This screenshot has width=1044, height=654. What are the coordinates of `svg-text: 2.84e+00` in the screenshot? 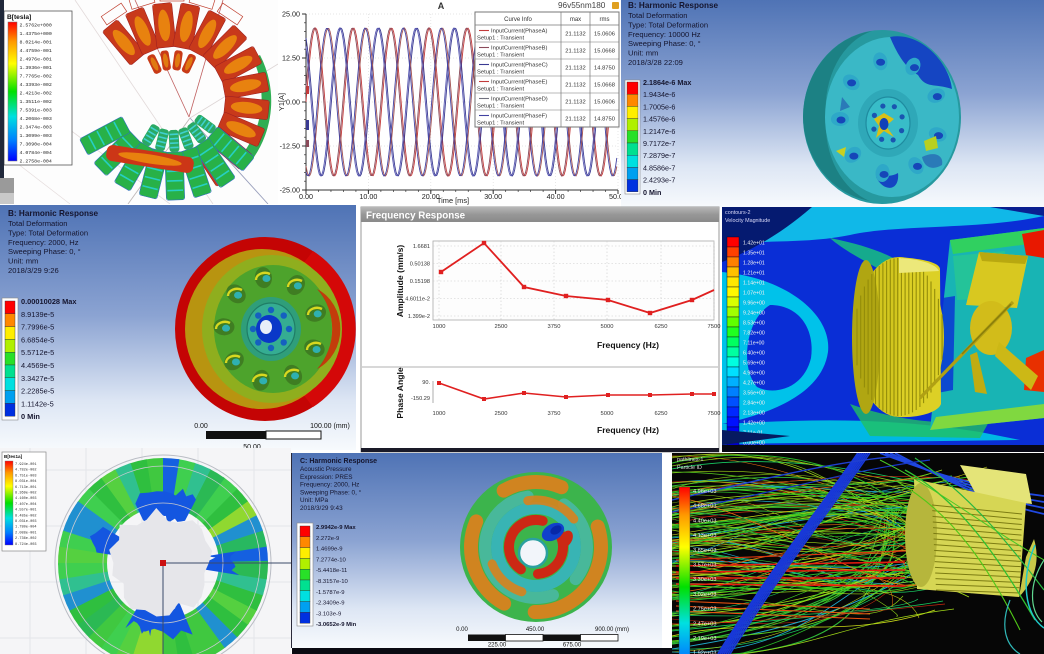 It's located at (754, 404).